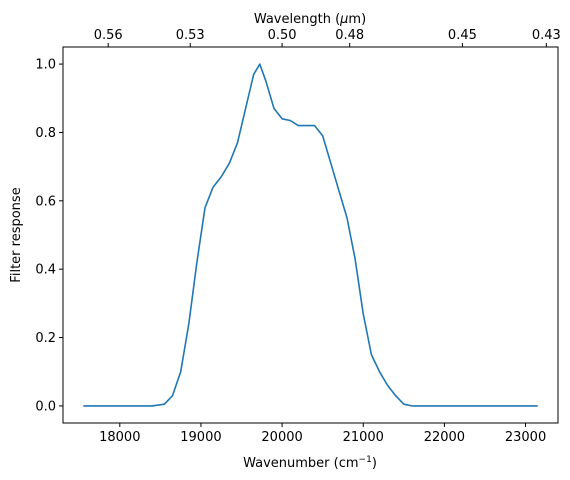 The image size is (570, 480). What do you see at coordinates (282, 35) in the screenshot?
I see `top-tick-label: 0.50` at bounding box center [282, 35].